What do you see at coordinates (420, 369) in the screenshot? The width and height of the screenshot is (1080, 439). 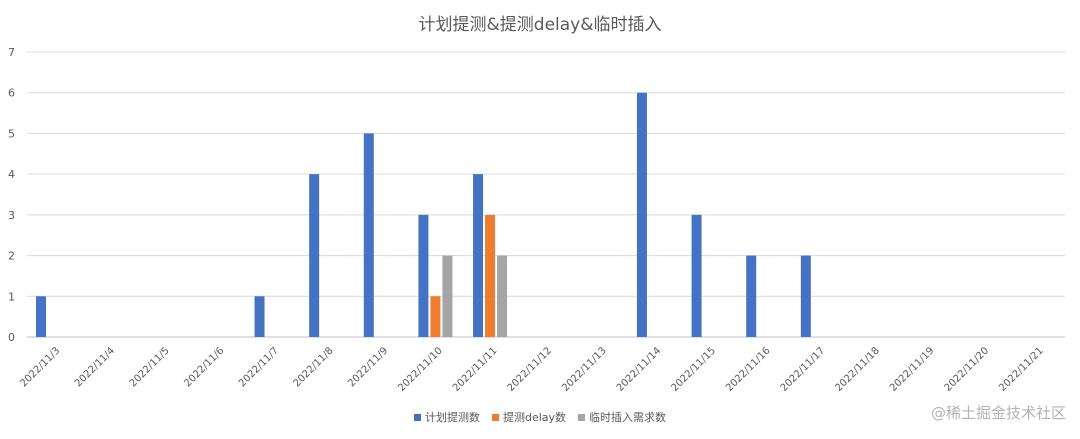 I see `x-tick-label: 2022/11/10` at bounding box center [420, 369].